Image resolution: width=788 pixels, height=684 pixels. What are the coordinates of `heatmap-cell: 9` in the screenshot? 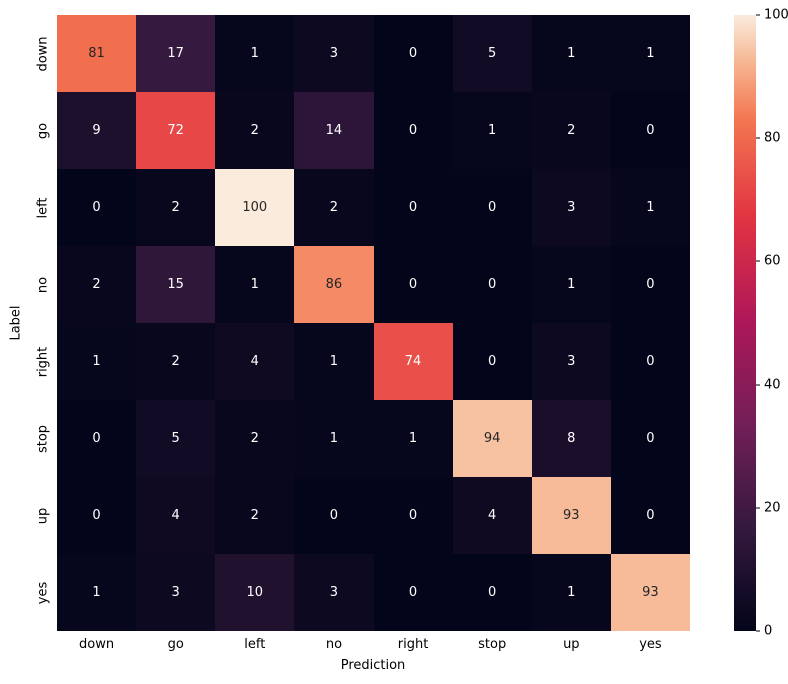 It's located at (97, 130).